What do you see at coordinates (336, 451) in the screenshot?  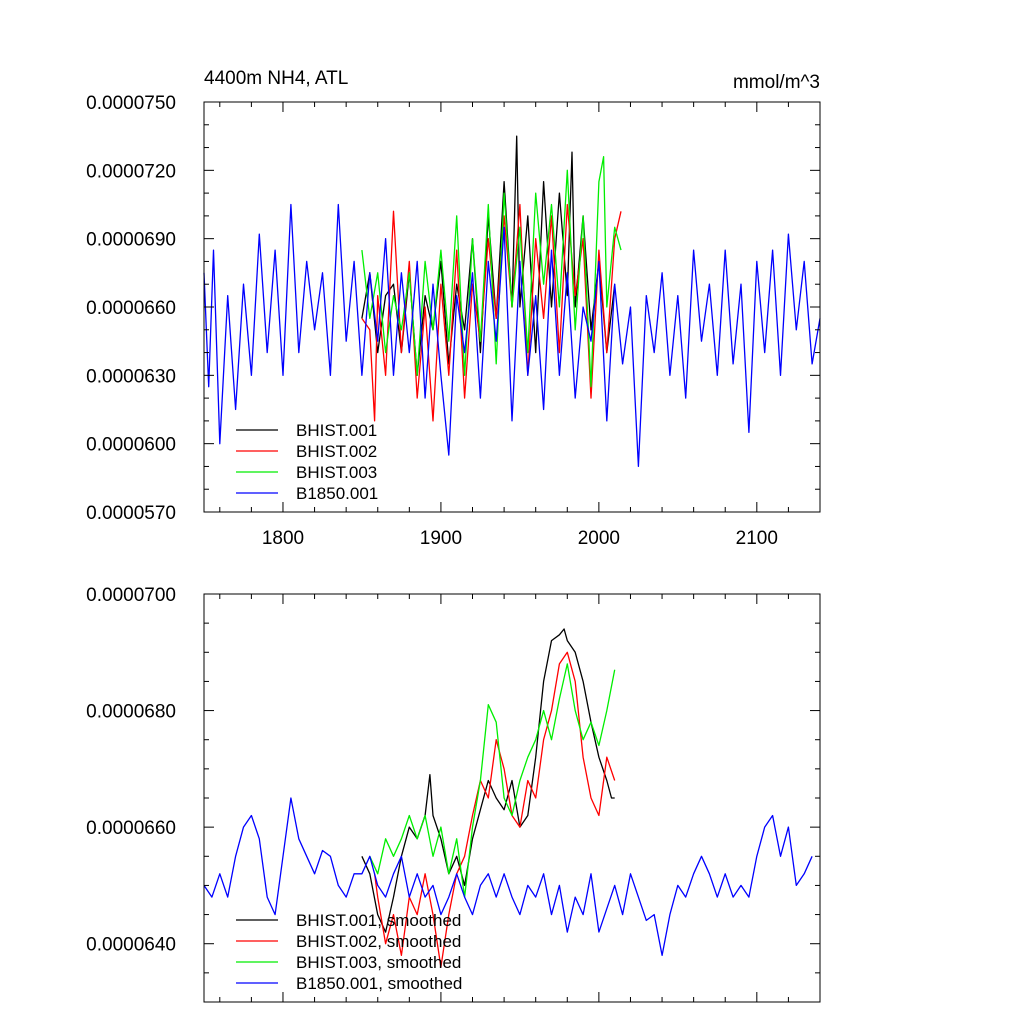 I see `legend-label: BHIST.002` at bounding box center [336, 451].